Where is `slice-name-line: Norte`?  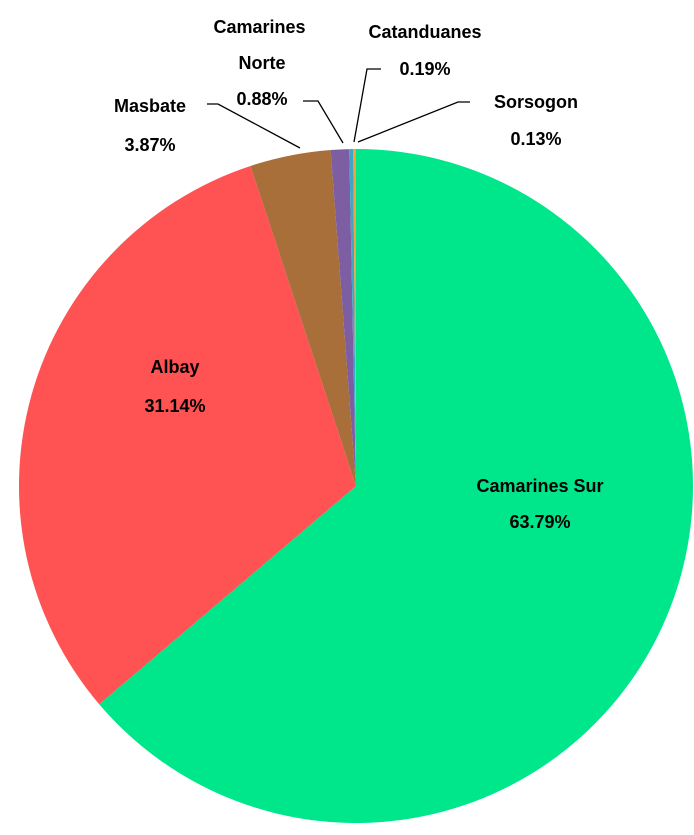 slice-name-line: Norte is located at coordinates (261, 63).